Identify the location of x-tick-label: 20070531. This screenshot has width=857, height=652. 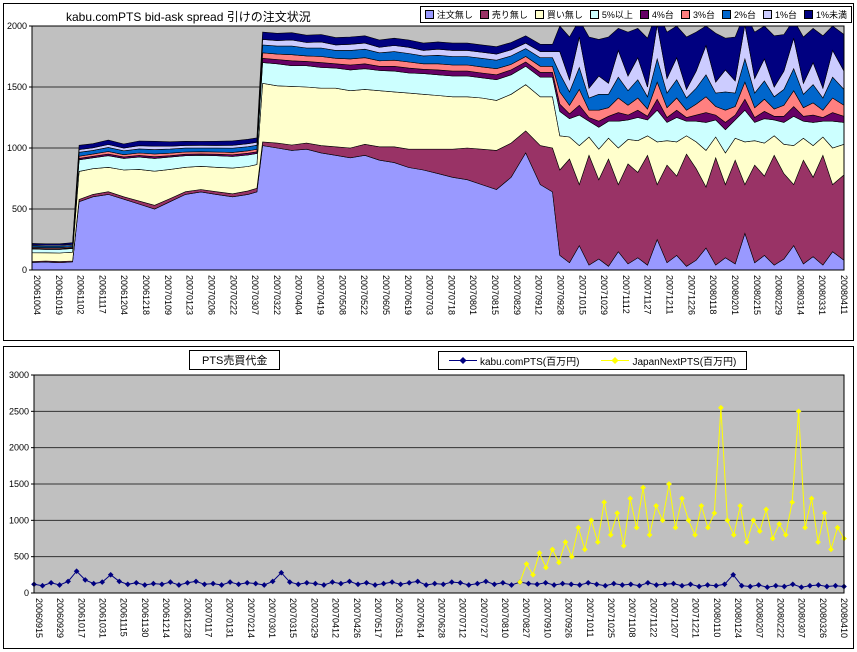
(399, 618).